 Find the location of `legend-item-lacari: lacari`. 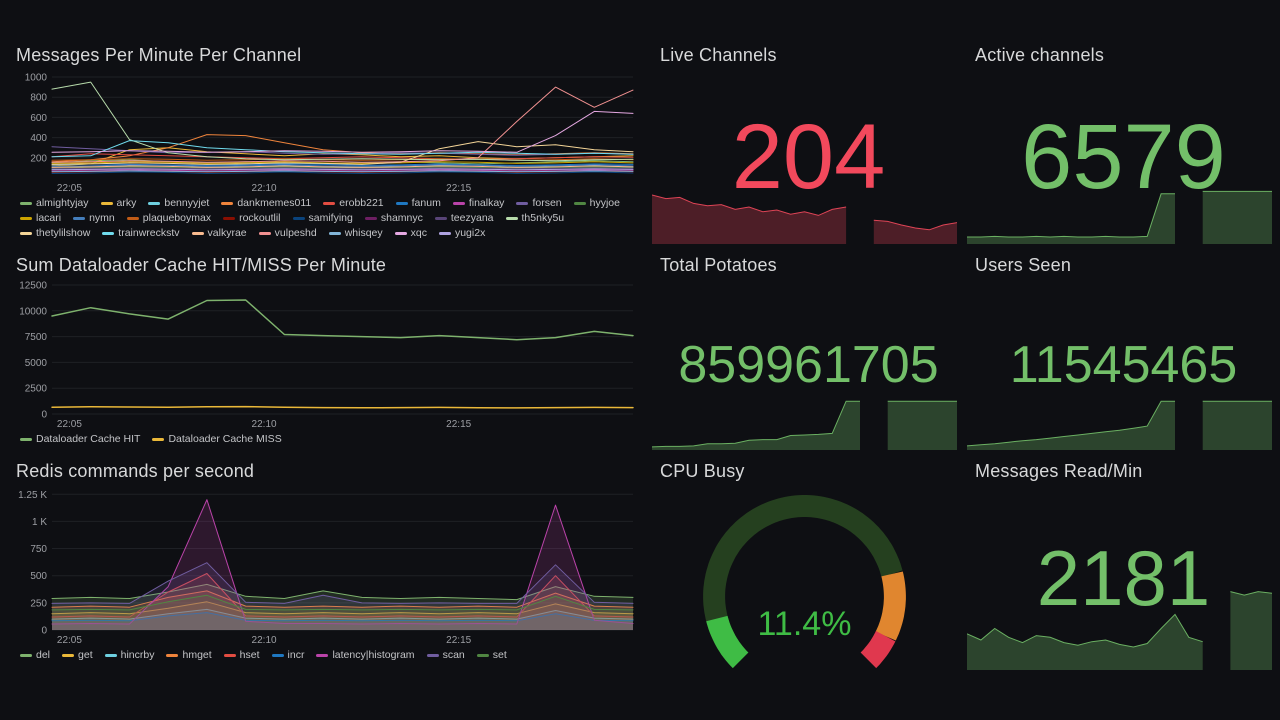

legend-item-lacari: lacari is located at coordinates (40, 218).